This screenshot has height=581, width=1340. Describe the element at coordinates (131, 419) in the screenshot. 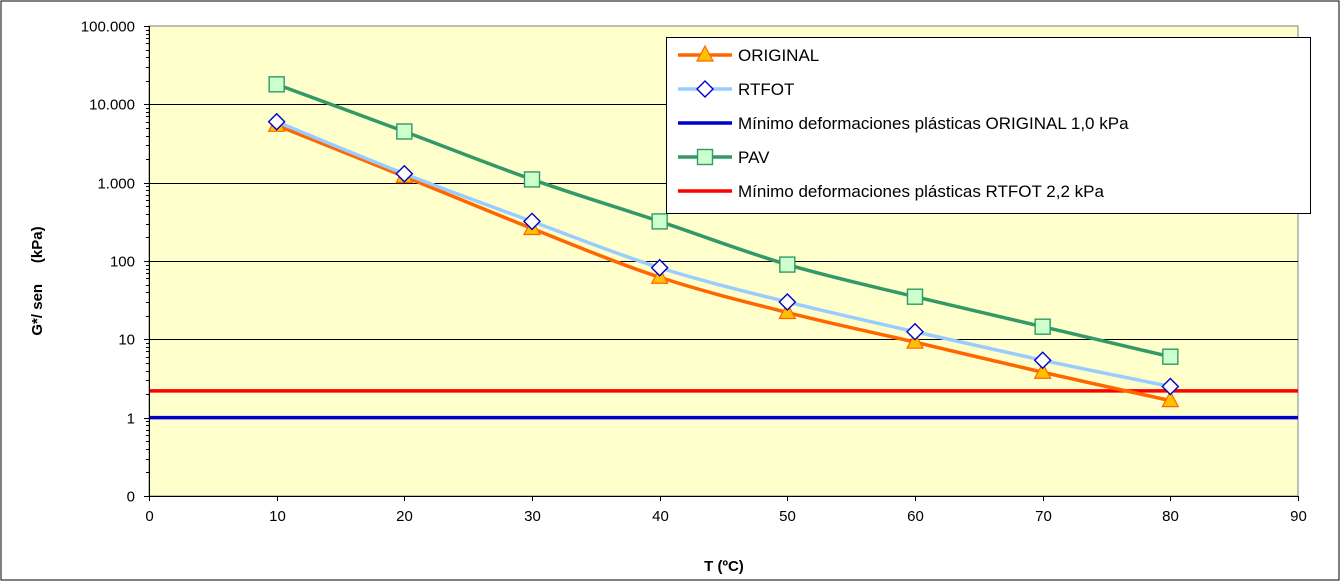

I see `y-tick-label: 1` at that location.